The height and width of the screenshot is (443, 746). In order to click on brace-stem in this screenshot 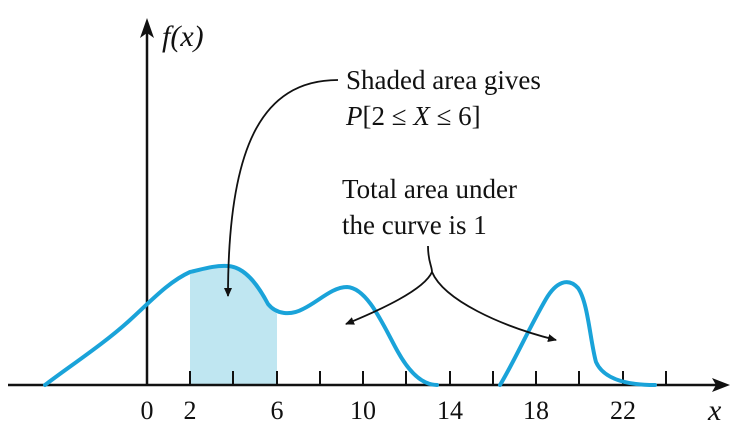, I will do `click(430, 259)`.